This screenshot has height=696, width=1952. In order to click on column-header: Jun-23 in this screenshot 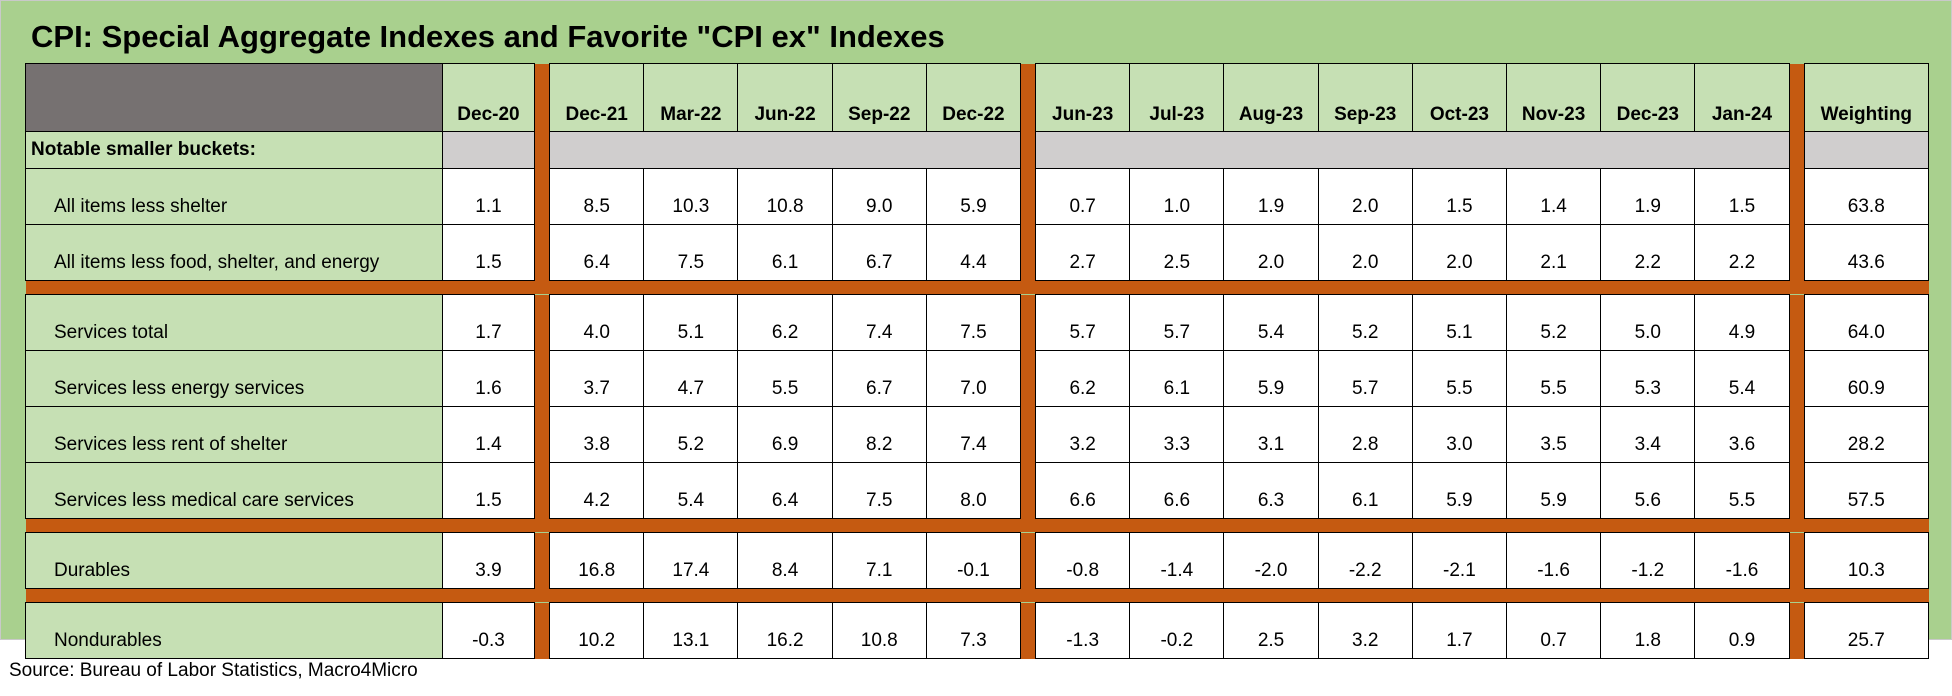, I will do `click(1083, 97)`.